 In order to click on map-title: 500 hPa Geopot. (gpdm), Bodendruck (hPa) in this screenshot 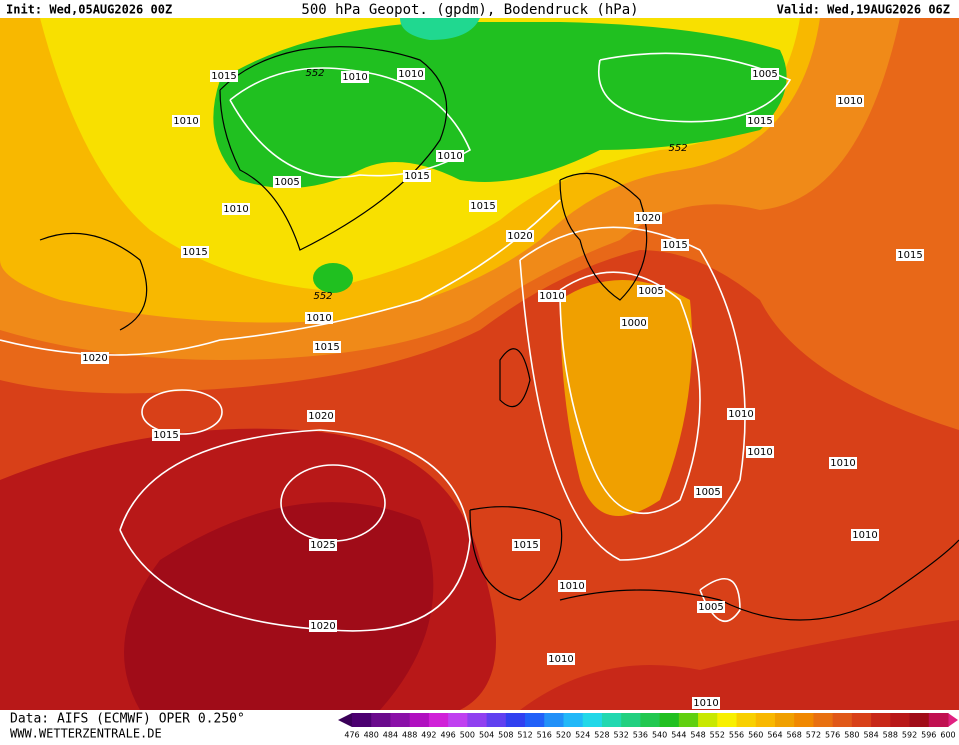, I will do `click(469, 10)`.